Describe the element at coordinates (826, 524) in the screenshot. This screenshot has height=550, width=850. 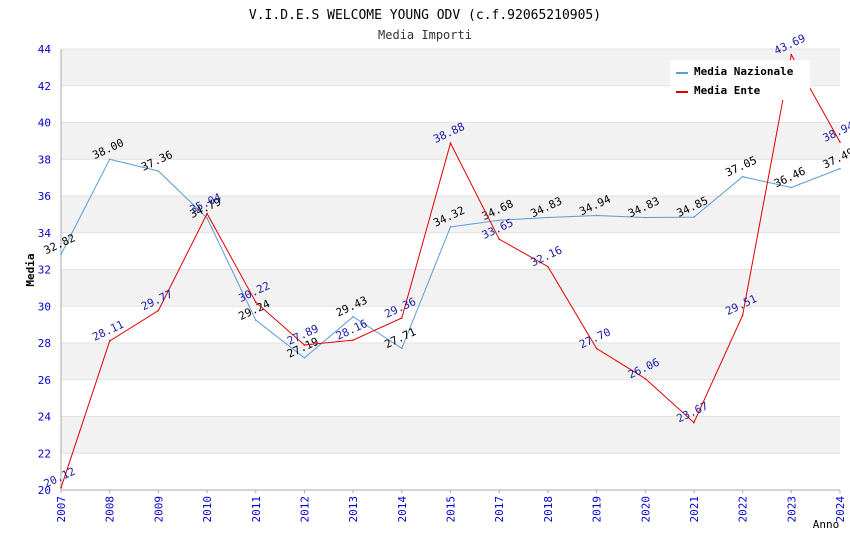
I see `x-axis-label: Anno` at that location.